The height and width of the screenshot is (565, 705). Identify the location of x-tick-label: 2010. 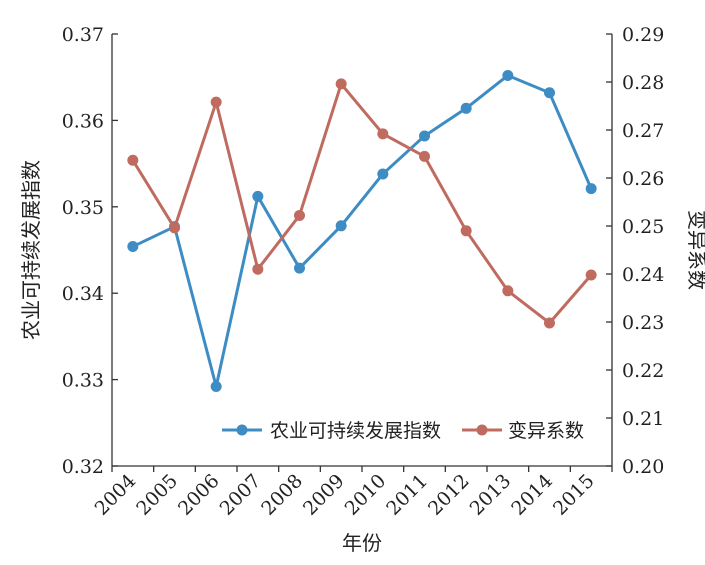
(366, 495).